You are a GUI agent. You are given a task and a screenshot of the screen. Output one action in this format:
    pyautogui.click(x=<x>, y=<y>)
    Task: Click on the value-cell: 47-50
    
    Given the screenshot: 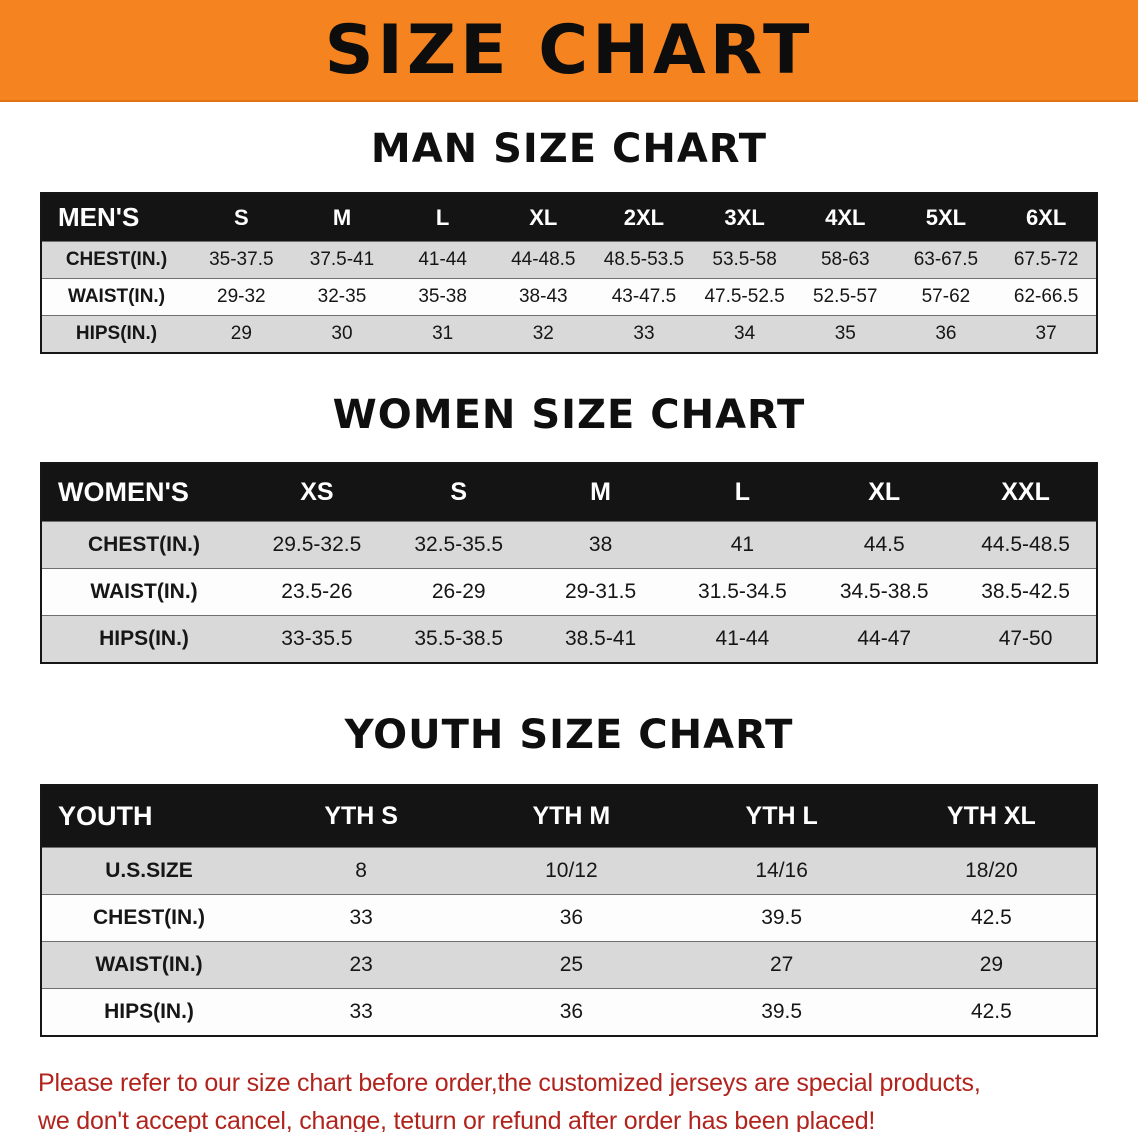 What is the action you would take?
    pyautogui.click(x=1026, y=639)
    